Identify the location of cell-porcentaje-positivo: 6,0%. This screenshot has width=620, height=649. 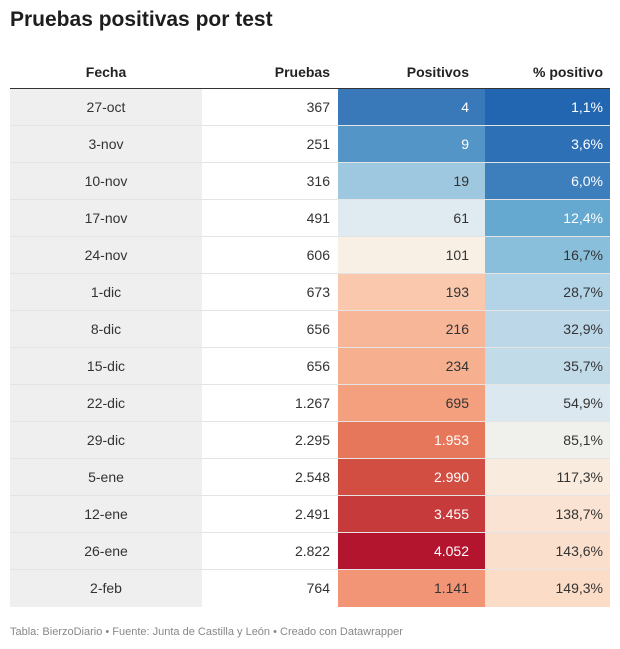
(547, 181).